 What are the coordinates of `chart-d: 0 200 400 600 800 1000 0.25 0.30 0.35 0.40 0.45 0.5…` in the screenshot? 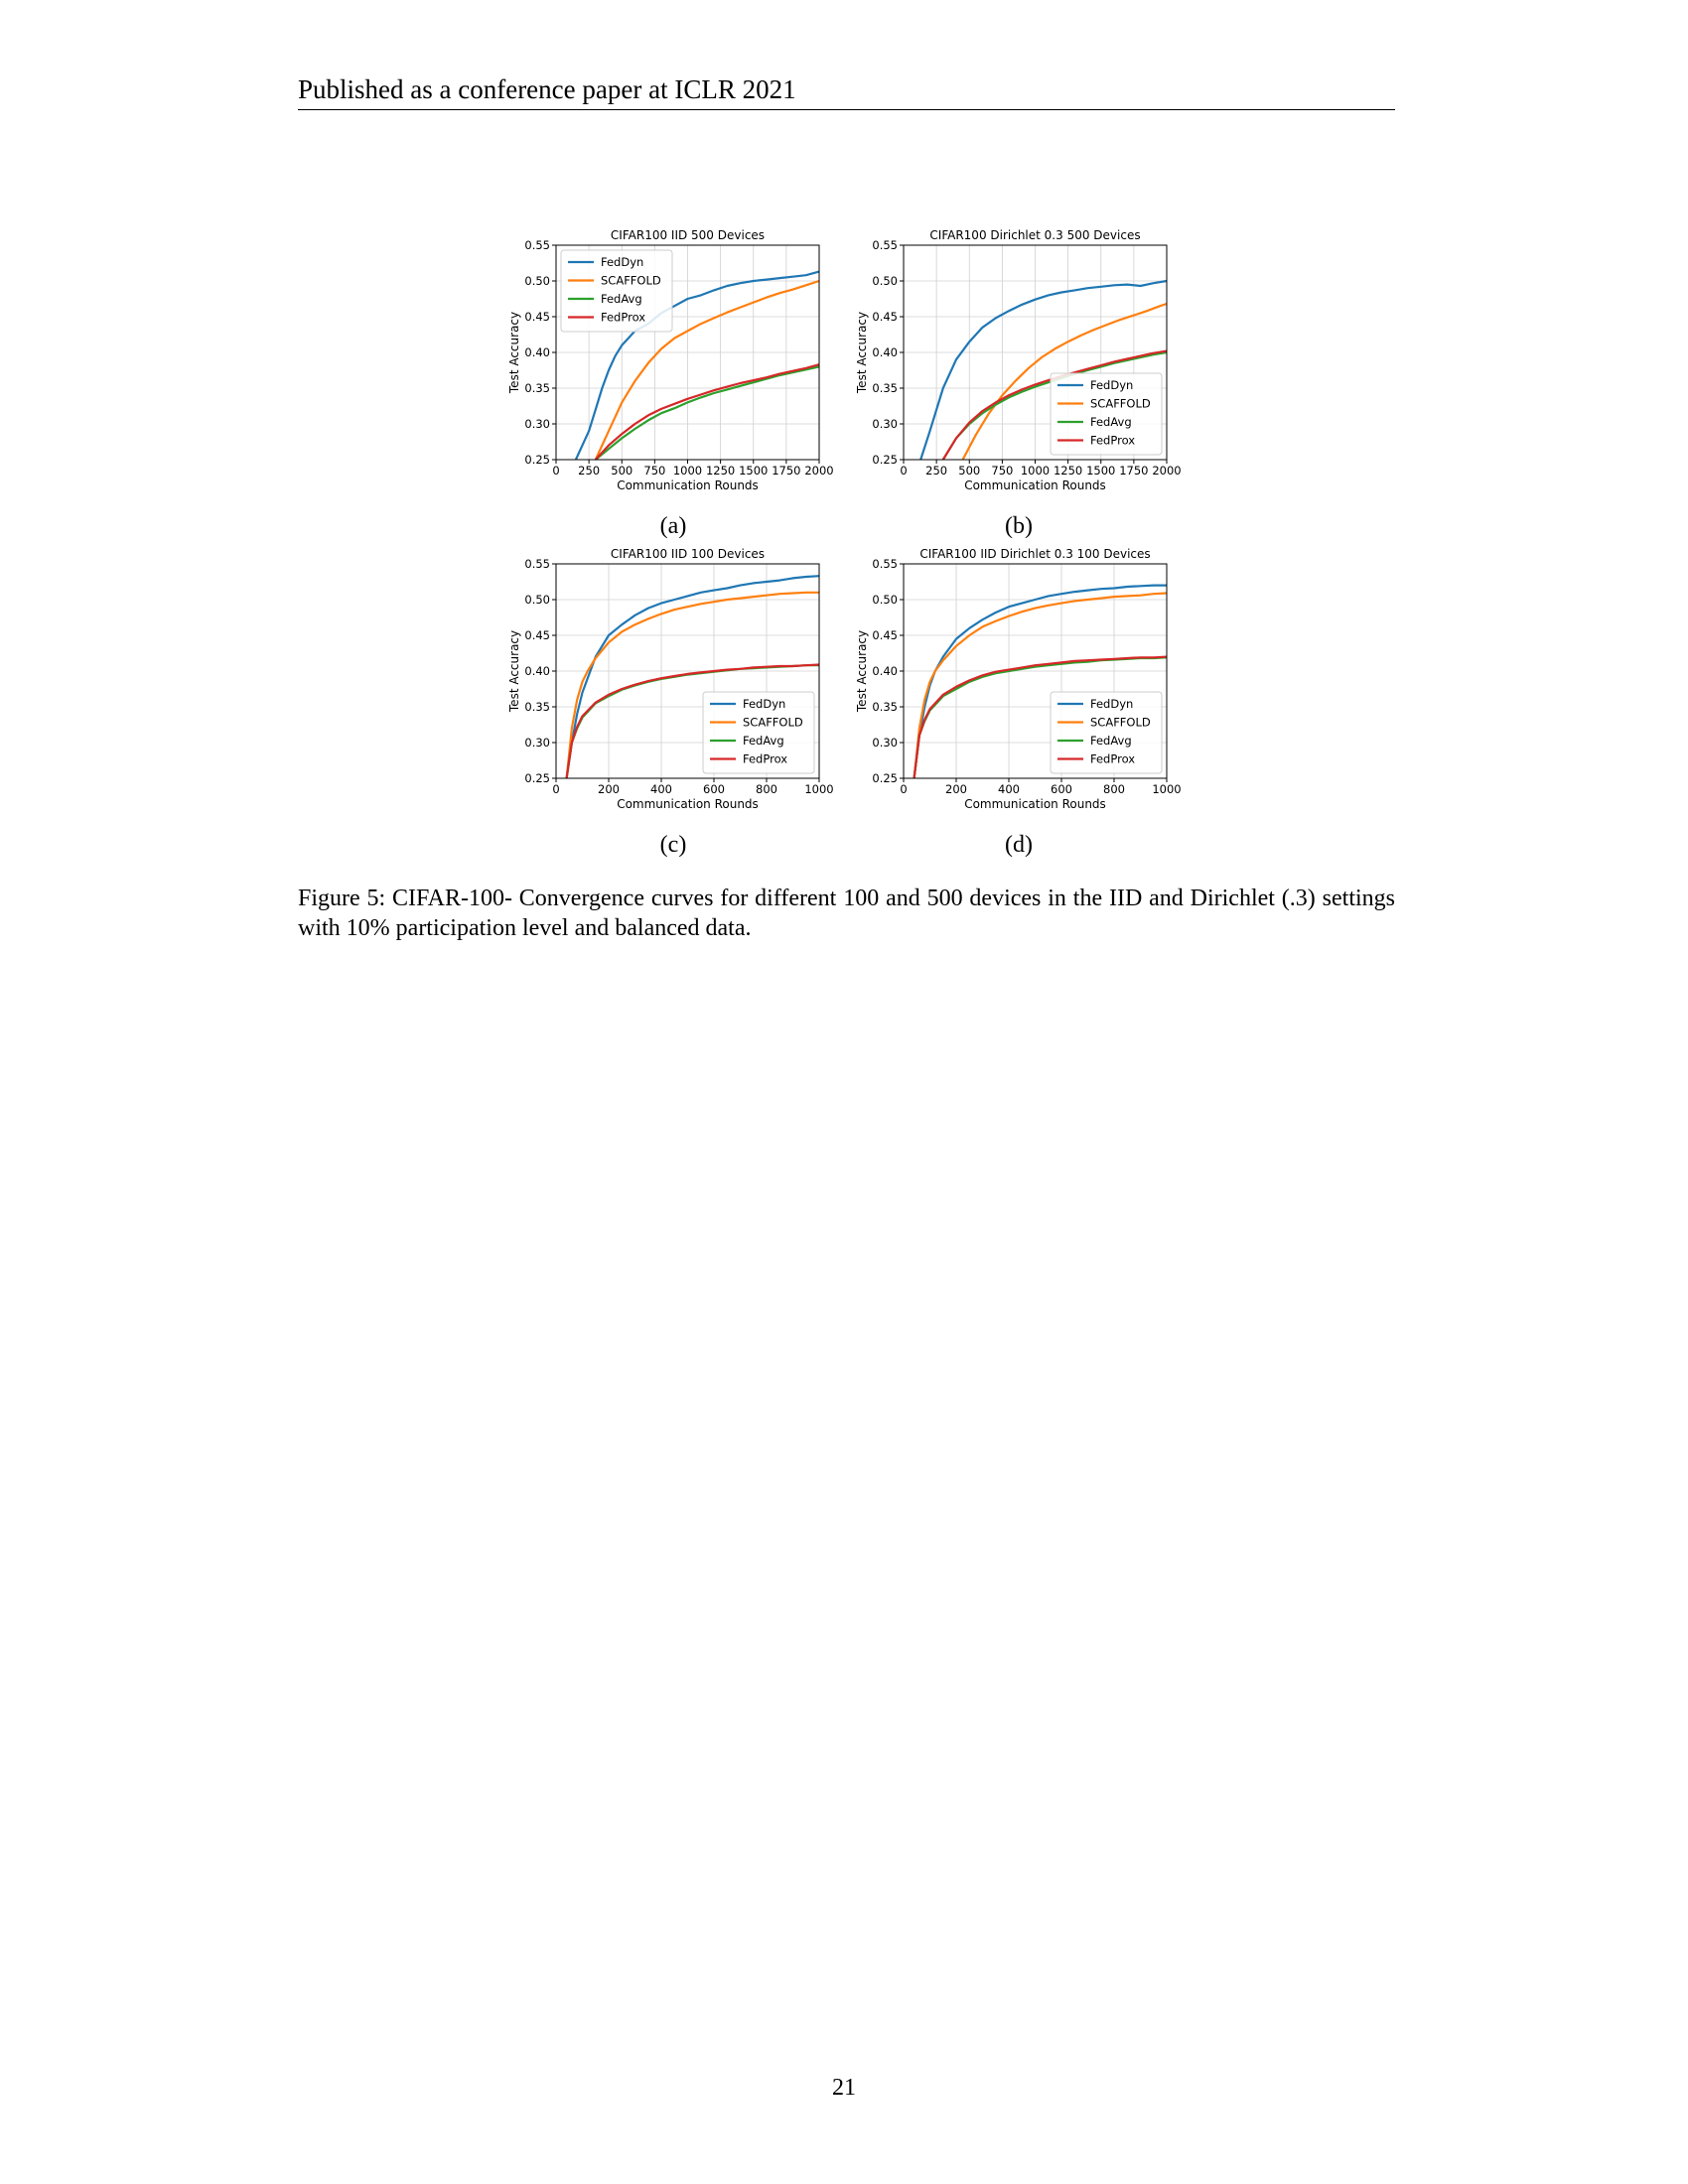 It's located at (1018, 679).